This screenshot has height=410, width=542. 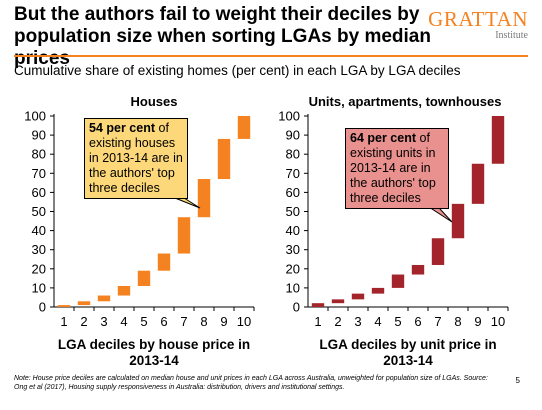 What do you see at coordinates (293, 154) in the screenshot?
I see `units-y-tick-label: 80` at bounding box center [293, 154].